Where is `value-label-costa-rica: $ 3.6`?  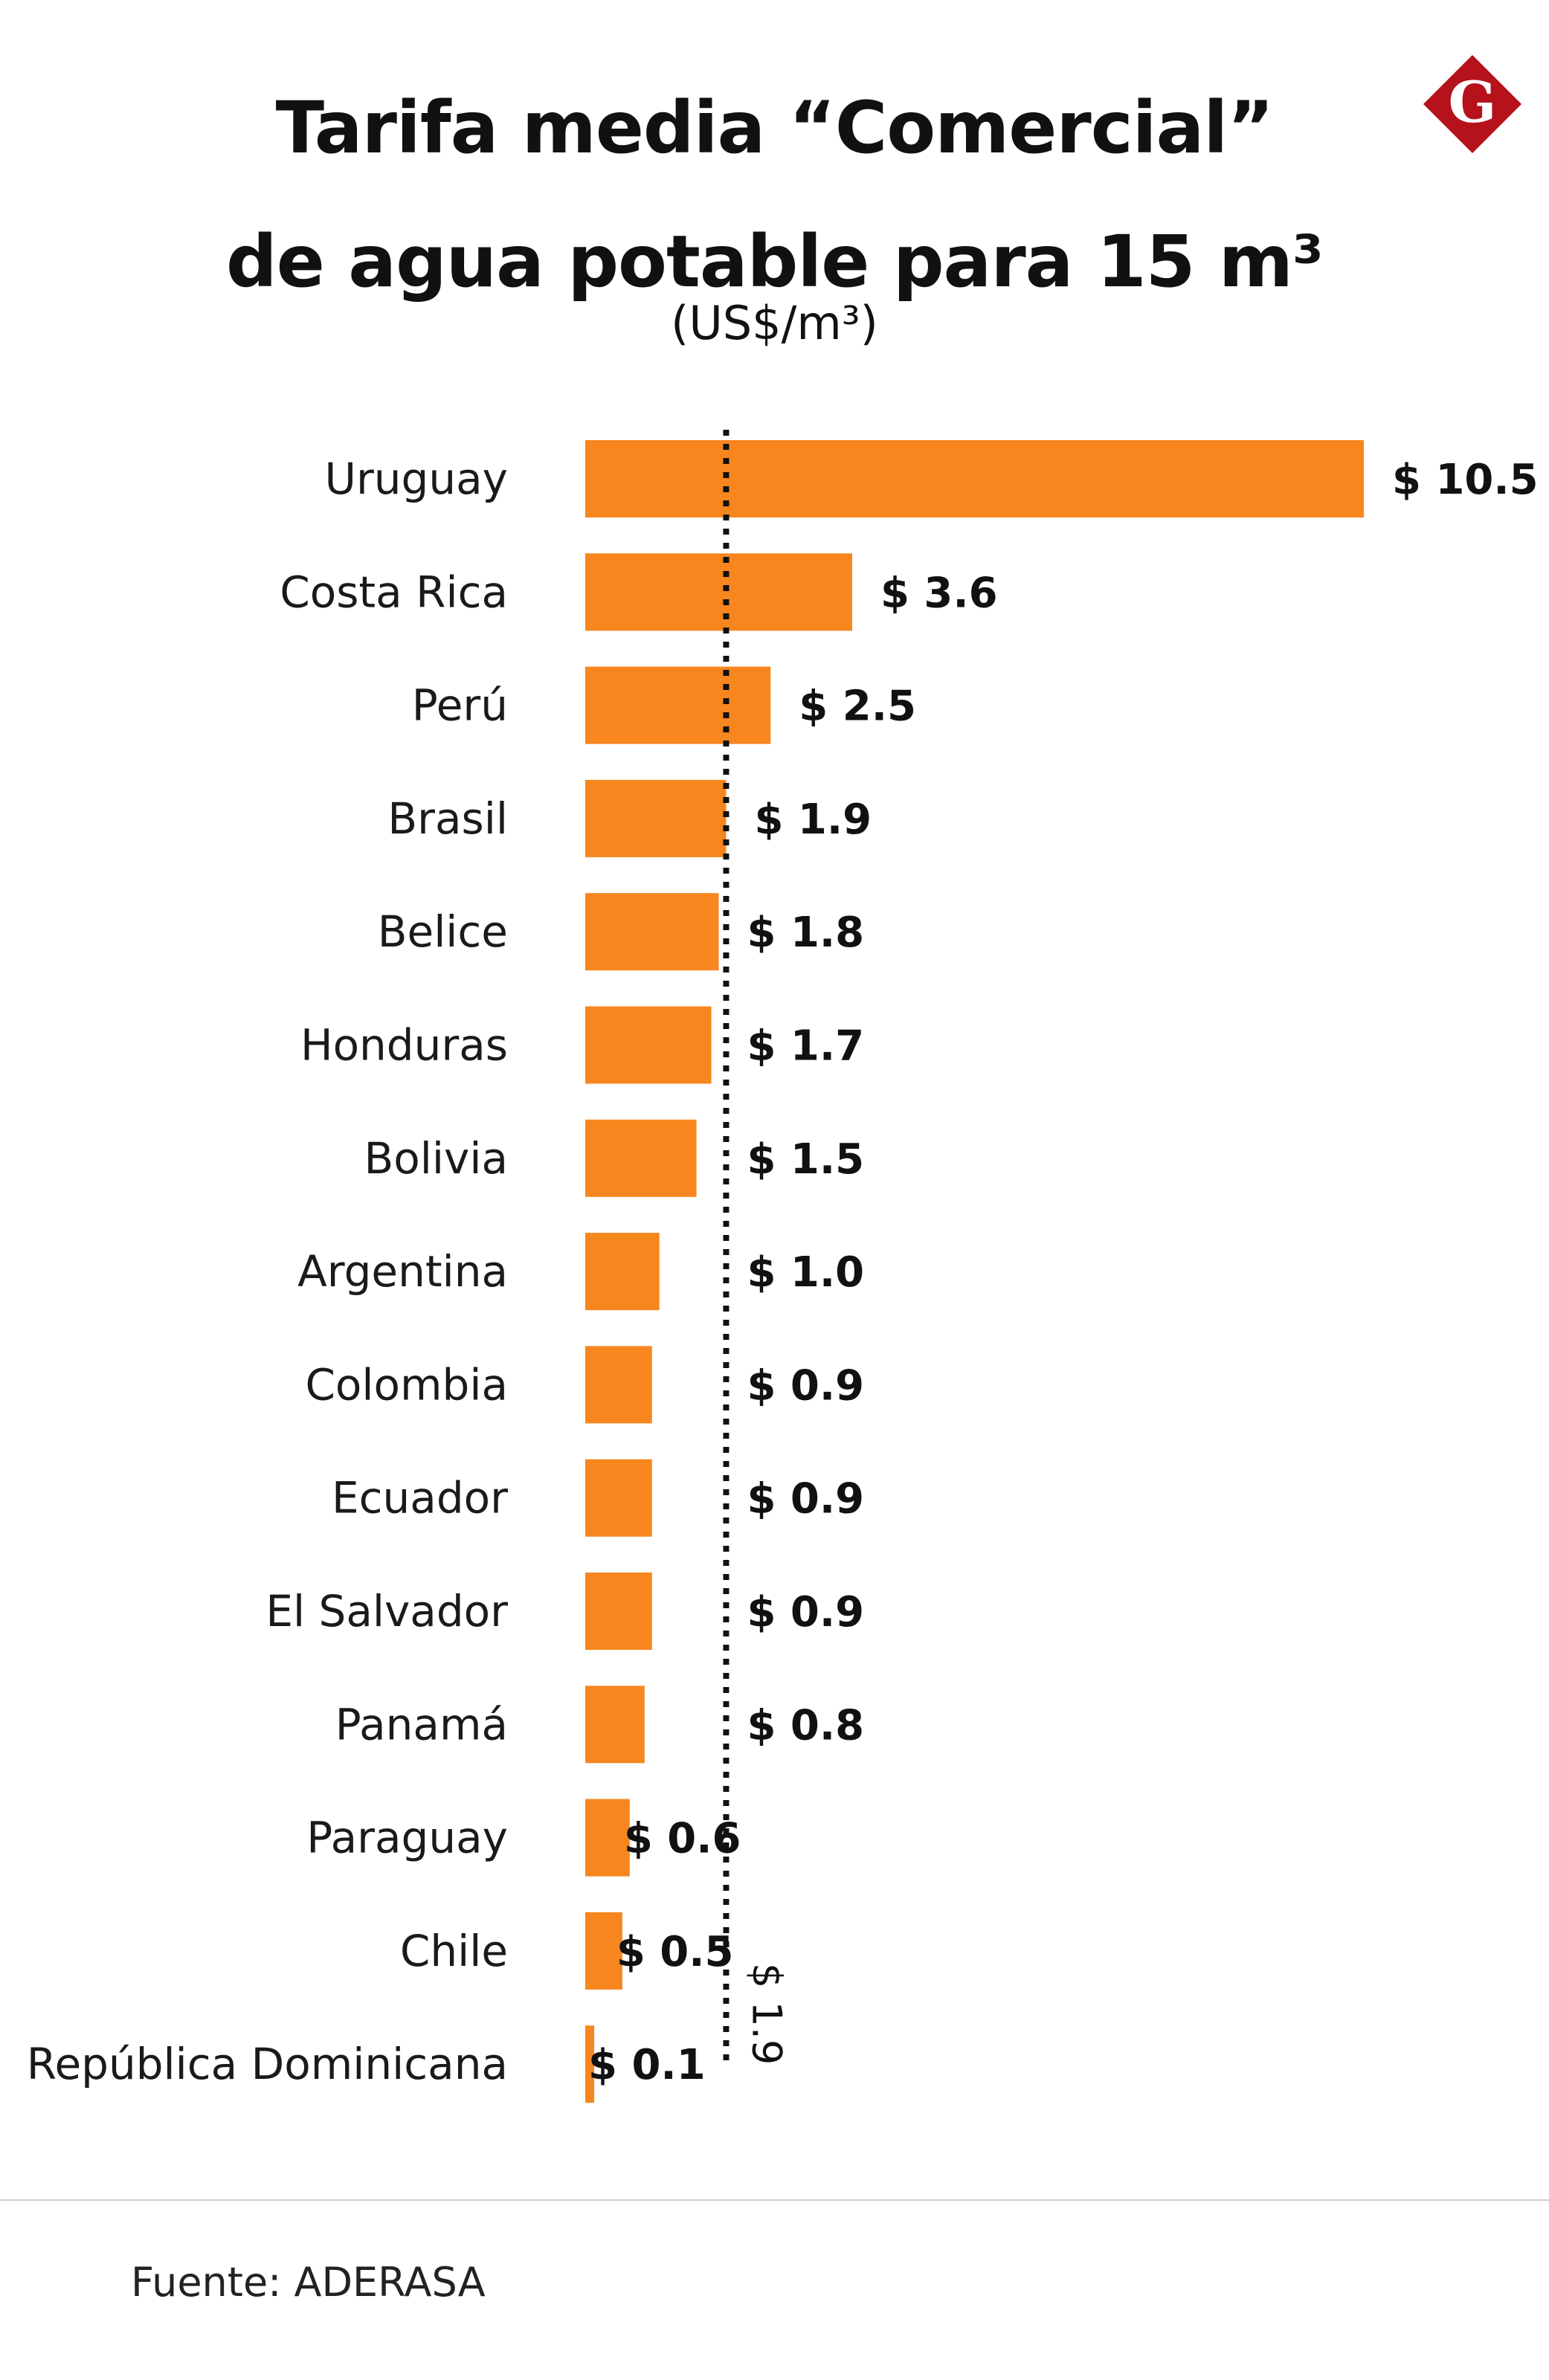
value-label-costa-rica: $ 3.6 is located at coordinates (939, 593).